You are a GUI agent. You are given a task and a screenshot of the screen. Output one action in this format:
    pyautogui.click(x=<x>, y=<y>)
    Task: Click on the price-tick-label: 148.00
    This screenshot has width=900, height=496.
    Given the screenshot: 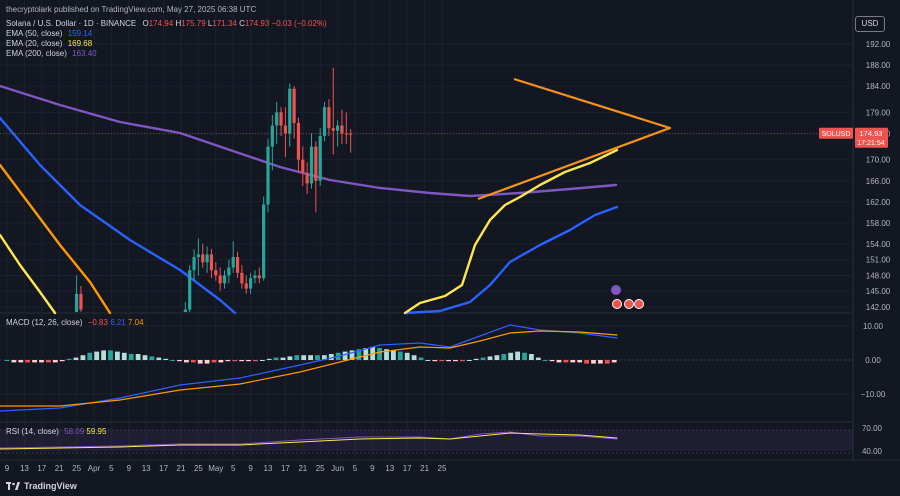 What is the action you would take?
    pyautogui.click(x=878, y=275)
    